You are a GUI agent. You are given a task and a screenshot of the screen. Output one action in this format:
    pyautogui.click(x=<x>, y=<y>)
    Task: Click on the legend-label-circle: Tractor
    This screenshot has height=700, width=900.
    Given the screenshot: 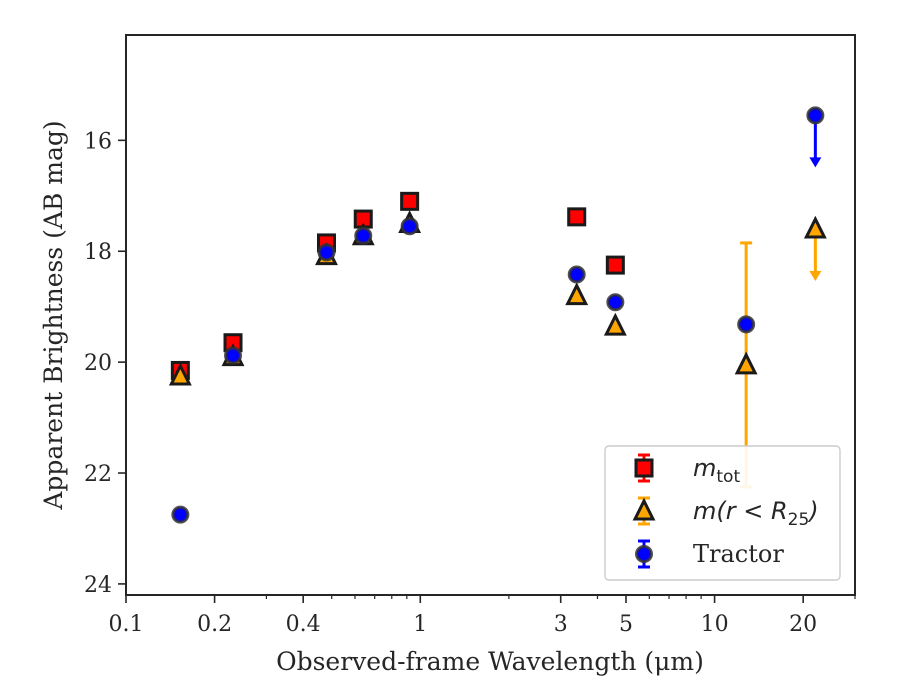 What is the action you would take?
    pyautogui.click(x=738, y=554)
    